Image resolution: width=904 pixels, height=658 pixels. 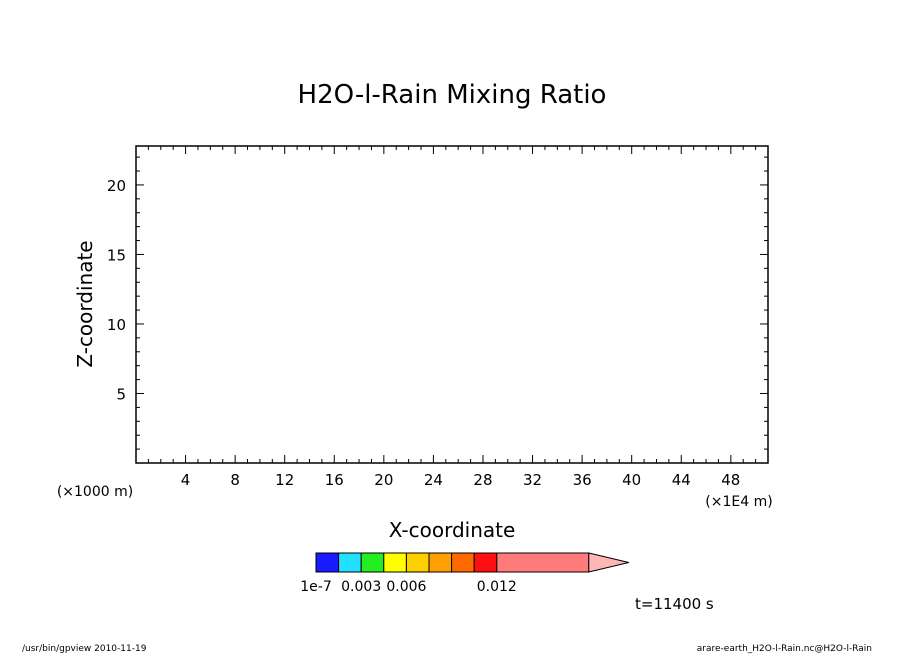 I want to click on x-axis-label: X-coordinate, so click(x=452, y=530).